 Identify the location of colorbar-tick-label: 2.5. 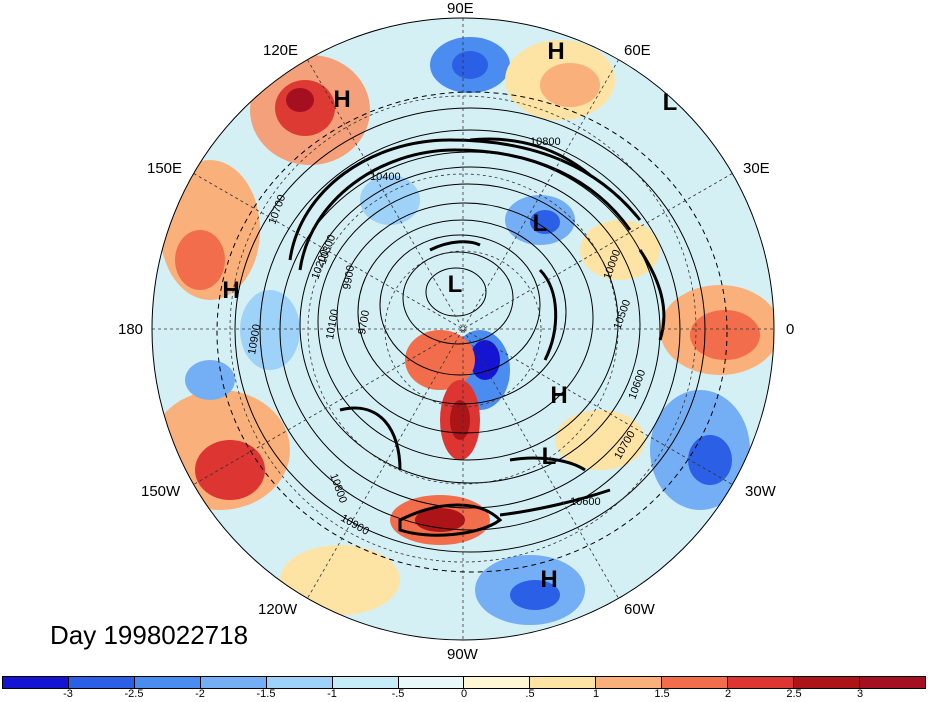
(794, 694).